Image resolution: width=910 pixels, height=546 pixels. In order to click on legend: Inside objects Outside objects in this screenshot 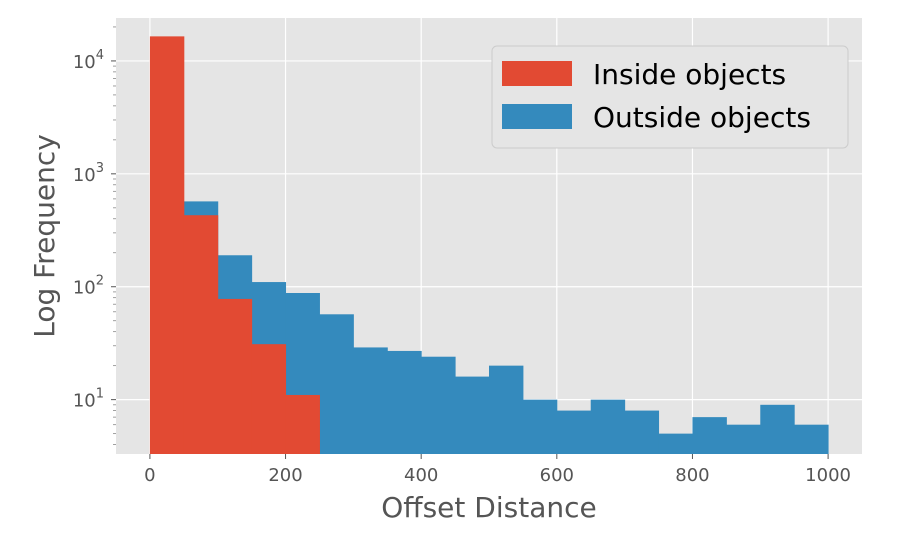, I will do `click(670, 97)`.